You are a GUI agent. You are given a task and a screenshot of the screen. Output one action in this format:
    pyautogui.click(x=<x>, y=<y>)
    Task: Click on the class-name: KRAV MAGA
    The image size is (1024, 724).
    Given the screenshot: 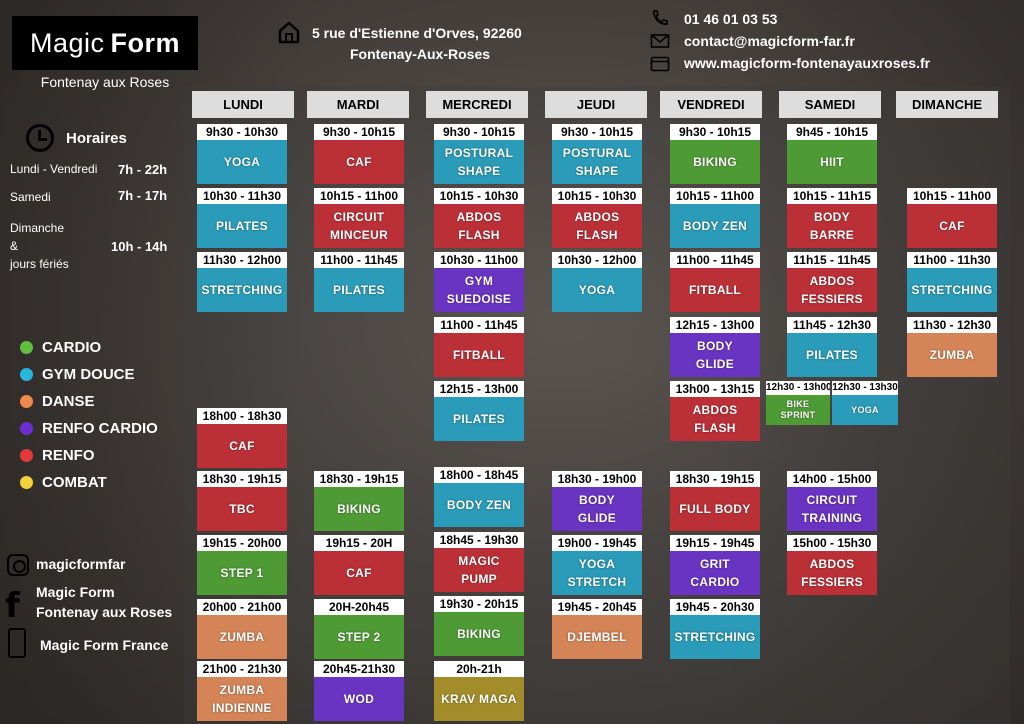 What is the action you would take?
    pyautogui.click(x=479, y=699)
    